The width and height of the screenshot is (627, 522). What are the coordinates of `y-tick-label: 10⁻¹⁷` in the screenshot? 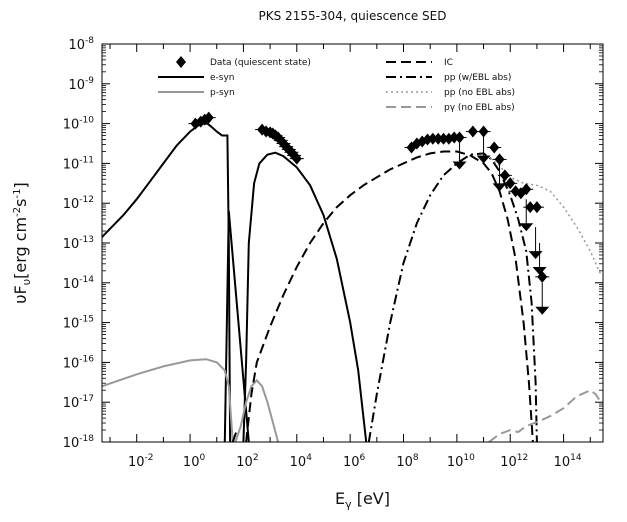 It's located at (78, 402).